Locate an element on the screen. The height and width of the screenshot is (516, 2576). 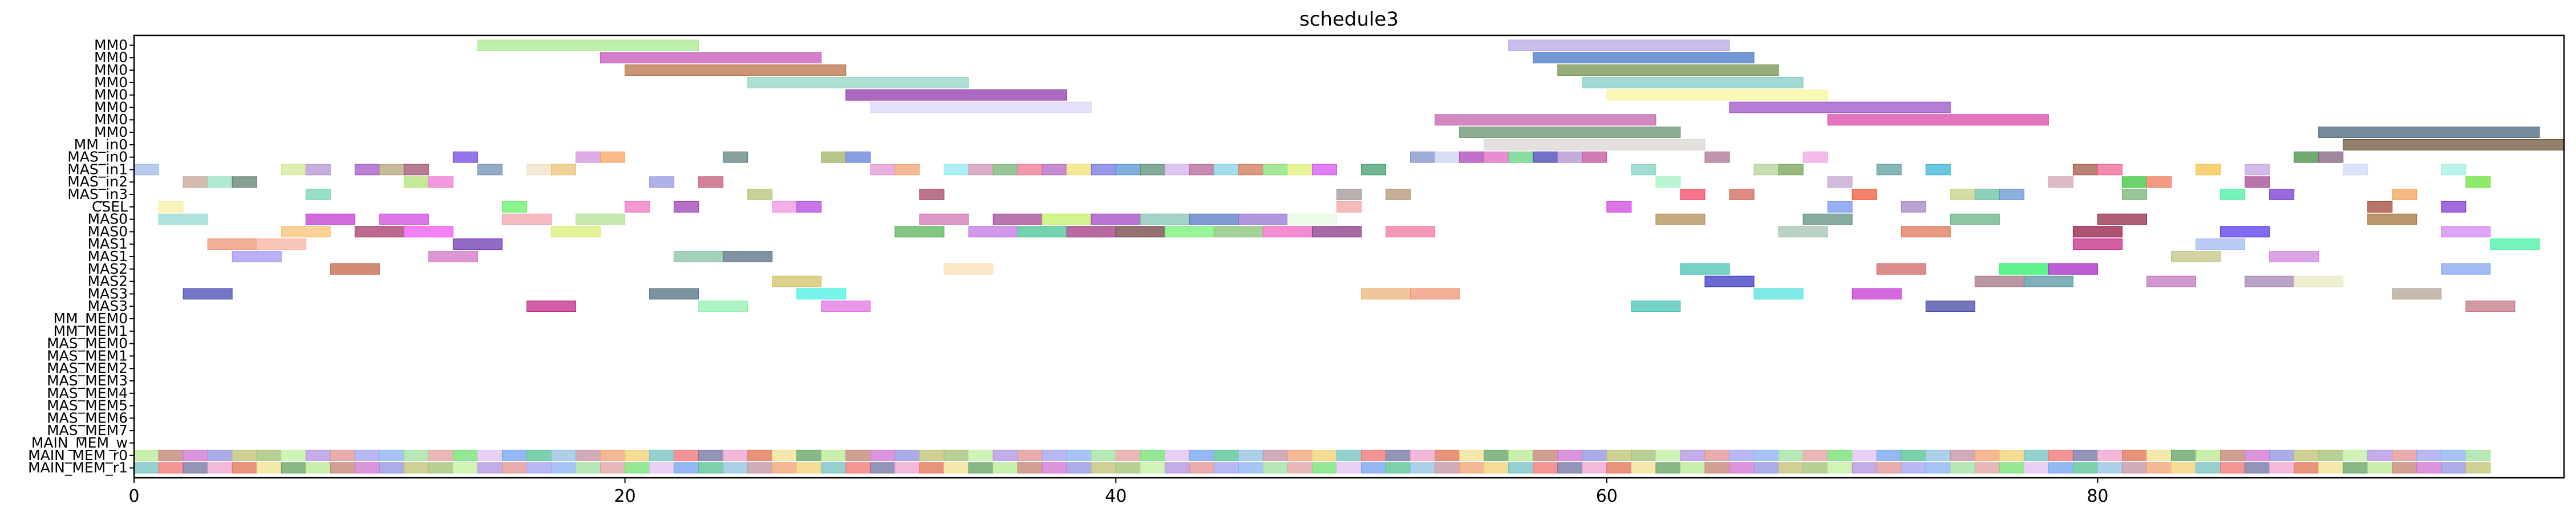
y-tick-label: MM_in0 is located at coordinates (101, 144).